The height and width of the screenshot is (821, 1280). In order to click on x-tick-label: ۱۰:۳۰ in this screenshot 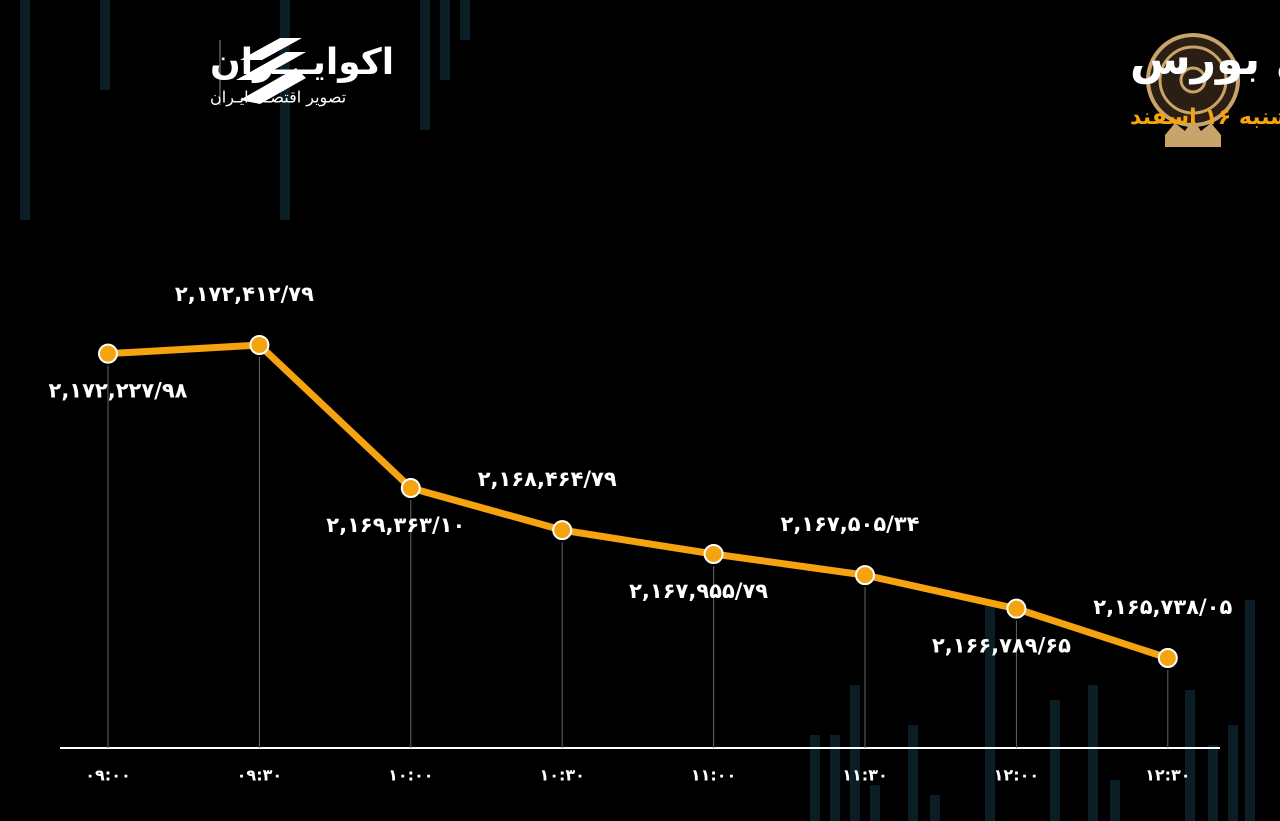, I will do `click(561, 775)`.